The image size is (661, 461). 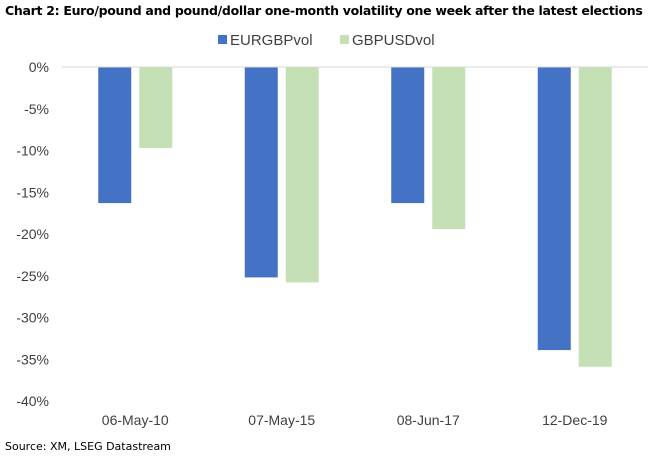 I want to click on x-tick-label: 06-May-10, so click(x=135, y=420).